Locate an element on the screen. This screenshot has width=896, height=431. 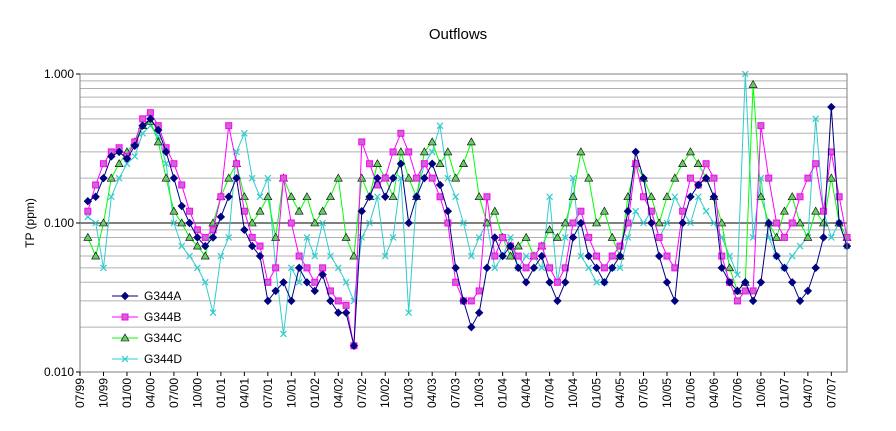
legend-label: G344A is located at coordinates (162, 296).